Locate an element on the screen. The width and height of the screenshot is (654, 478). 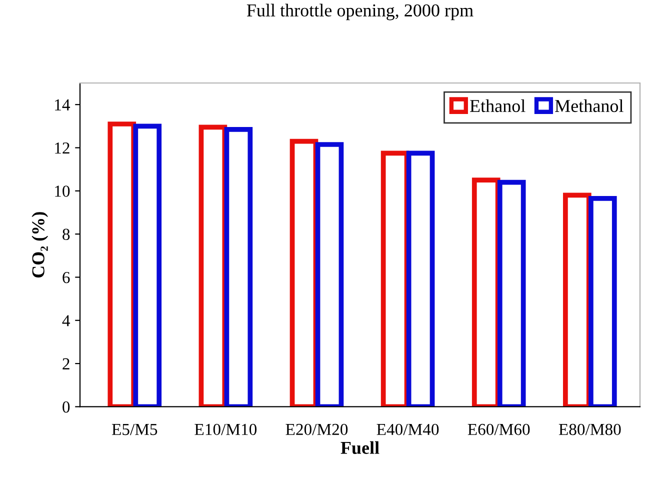
y-tick-label: 4 is located at coordinates (66, 320).